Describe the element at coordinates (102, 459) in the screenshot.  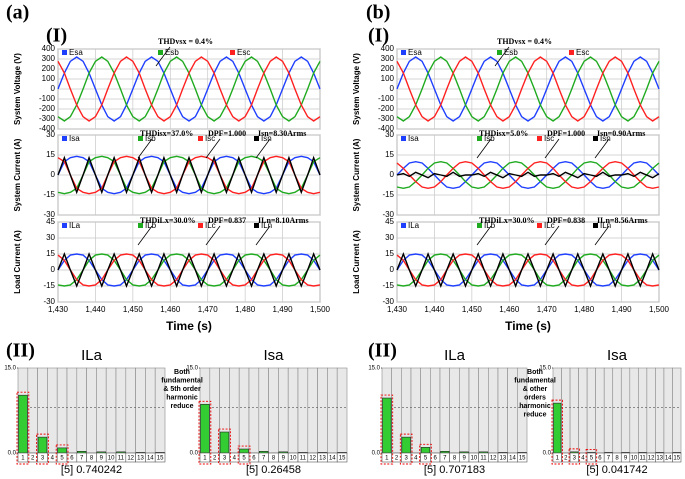
I see `x-tick-label: 9` at that location.